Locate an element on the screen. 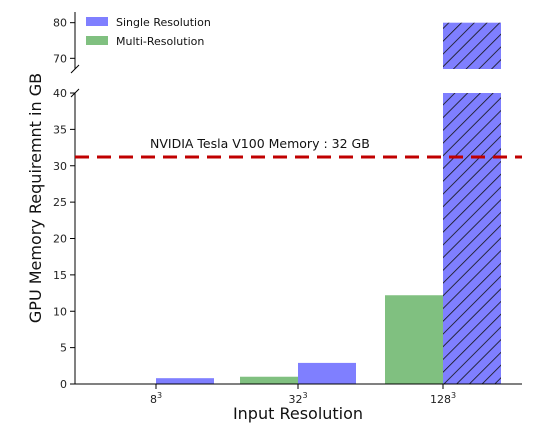 The height and width of the screenshot is (433, 538). y-tick-label: 10 is located at coordinates (60, 311).